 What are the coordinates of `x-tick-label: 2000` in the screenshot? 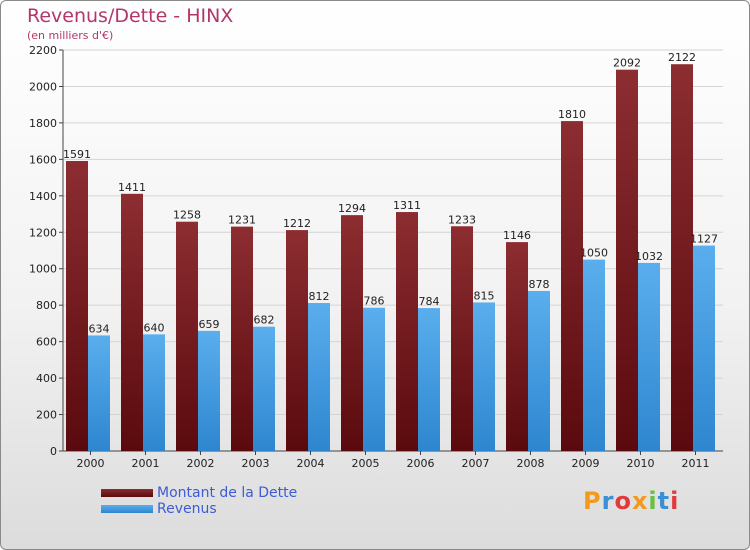 It's located at (91, 463).